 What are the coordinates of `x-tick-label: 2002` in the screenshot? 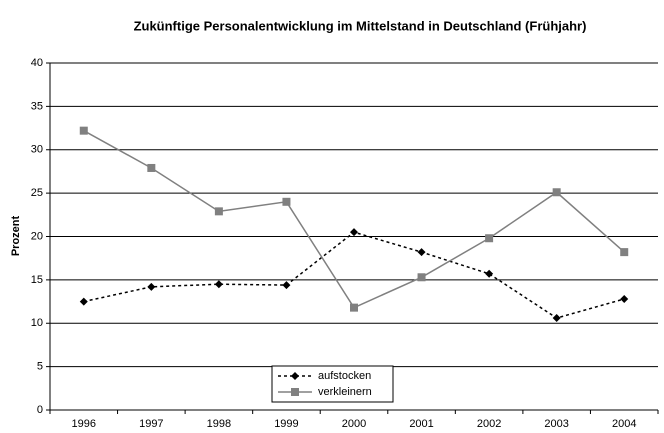 It's located at (489, 424).